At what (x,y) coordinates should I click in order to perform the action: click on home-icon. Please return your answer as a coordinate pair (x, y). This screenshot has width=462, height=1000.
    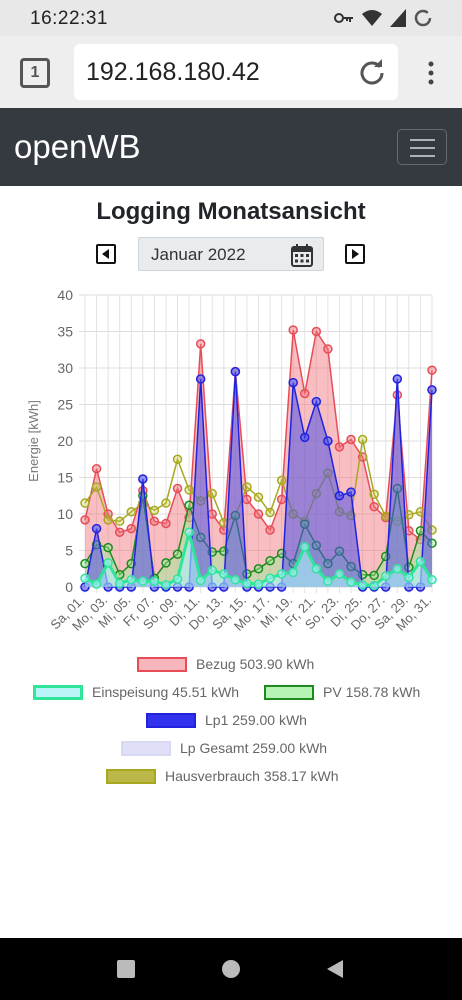
    Looking at the image, I should click on (231, 969).